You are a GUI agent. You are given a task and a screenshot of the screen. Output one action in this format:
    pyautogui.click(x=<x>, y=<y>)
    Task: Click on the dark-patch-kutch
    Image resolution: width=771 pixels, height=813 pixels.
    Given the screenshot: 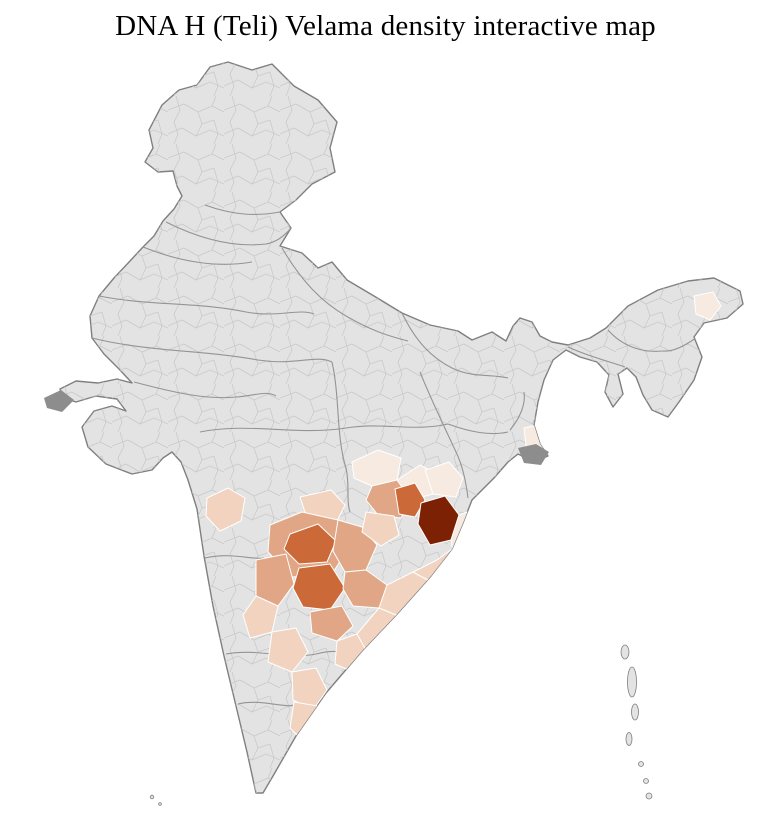 What is the action you would take?
    pyautogui.click(x=59, y=401)
    